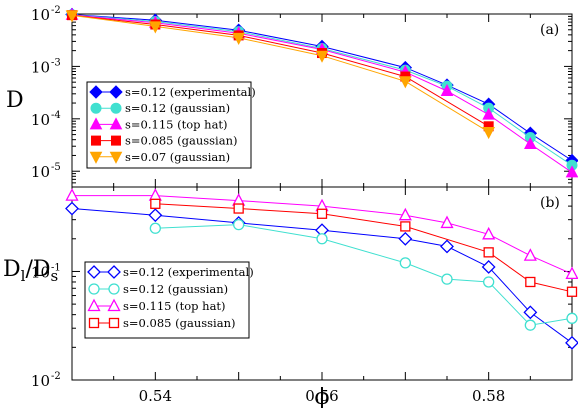 The height and width of the screenshot is (408, 578). Describe the element at coordinates (181, 141) in the screenshot. I see `panel-a-legend-entry: s=0.085 (gaussian)` at that location.